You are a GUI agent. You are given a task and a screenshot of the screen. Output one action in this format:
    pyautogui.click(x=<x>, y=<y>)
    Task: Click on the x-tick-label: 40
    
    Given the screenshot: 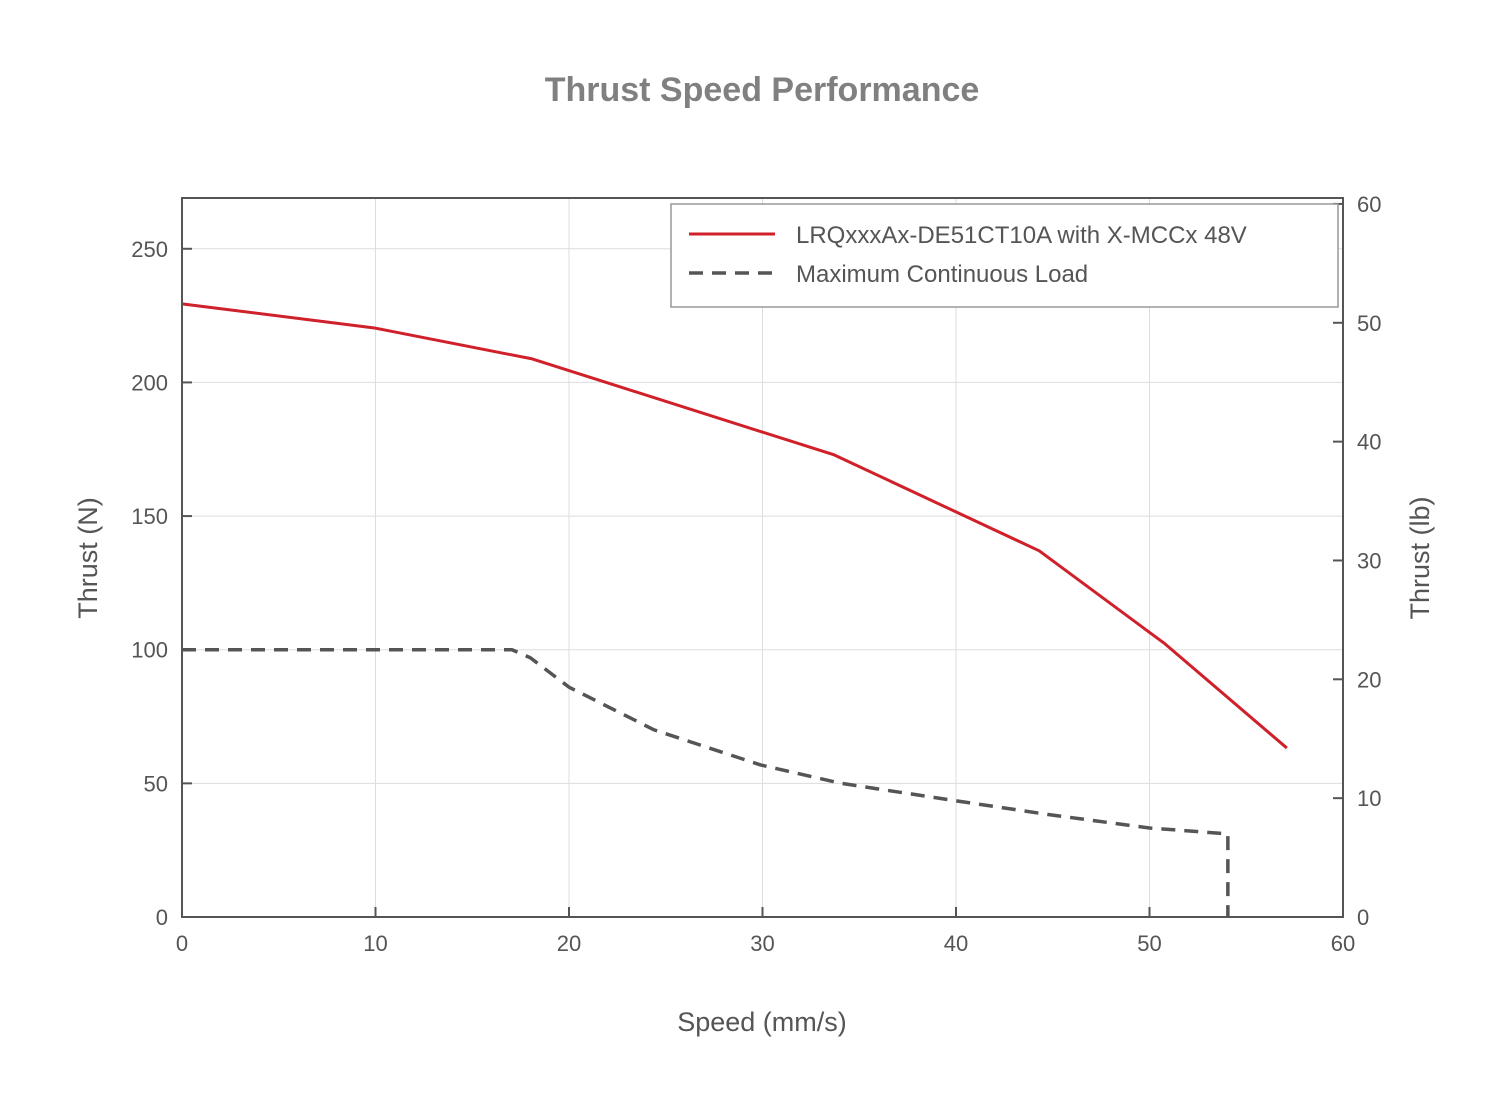 What is the action you would take?
    pyautogui.click(x=956, y=943)
    